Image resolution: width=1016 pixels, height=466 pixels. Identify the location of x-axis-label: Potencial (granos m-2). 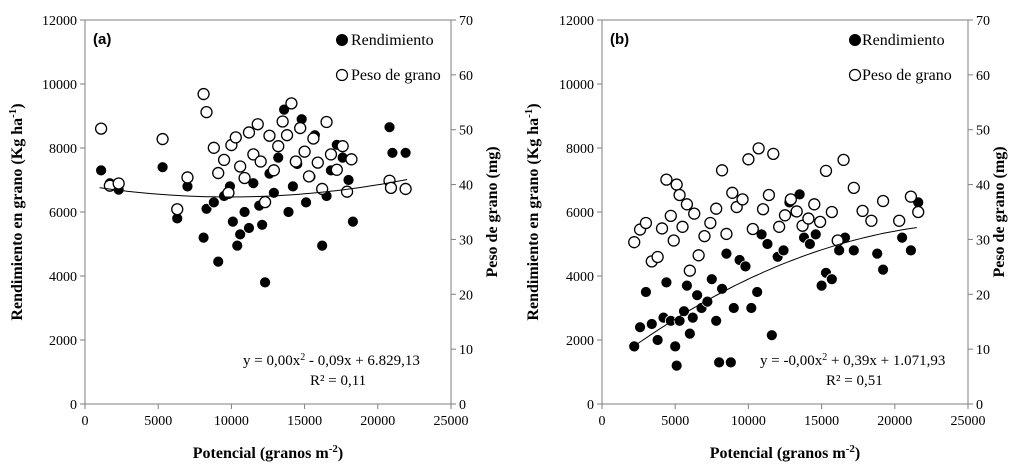
(785, 452).